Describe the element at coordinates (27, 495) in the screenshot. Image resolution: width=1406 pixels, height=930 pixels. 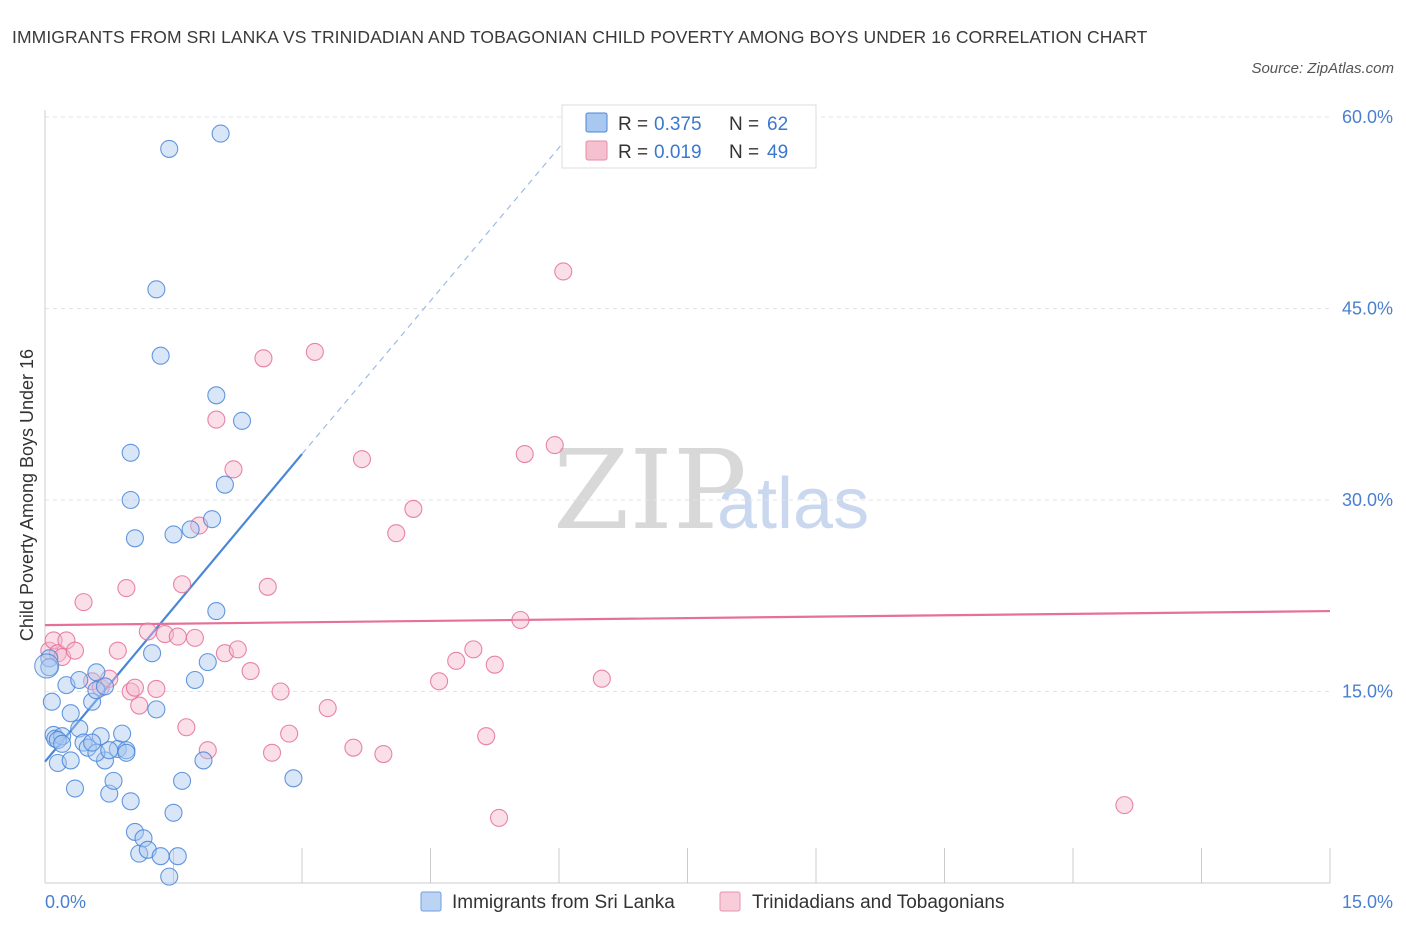
I see `y-axis-label: Child Poverty Among Boys Under 16` at that location.